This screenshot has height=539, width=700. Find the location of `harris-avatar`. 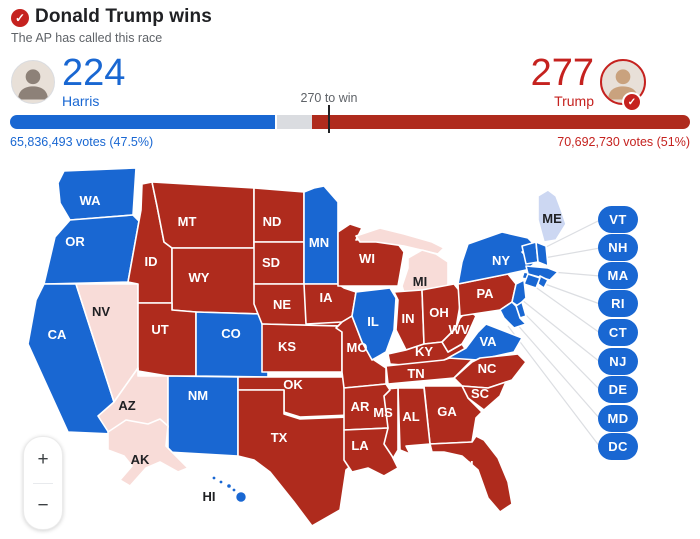

harris-avatar is located at coordinates (33, 82).